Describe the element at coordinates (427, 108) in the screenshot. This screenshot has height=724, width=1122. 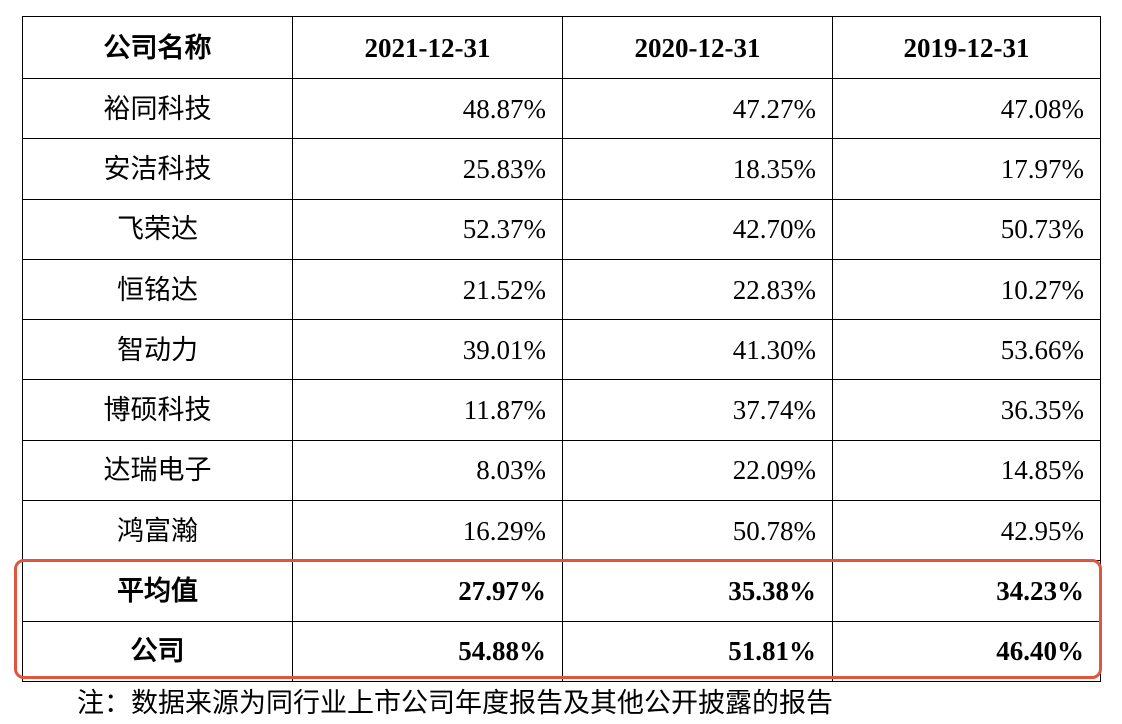
I see `value-cell-2021: 48.87%` at that location.